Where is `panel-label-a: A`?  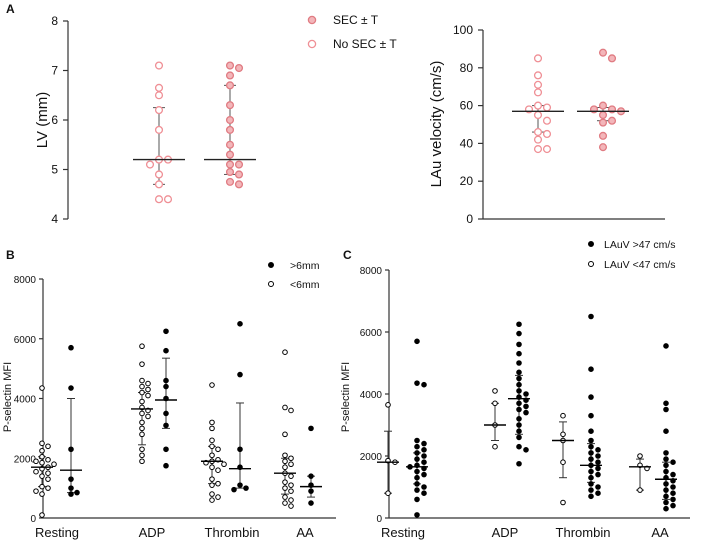 panel-label-a: A is located at coordinates (10, 9).